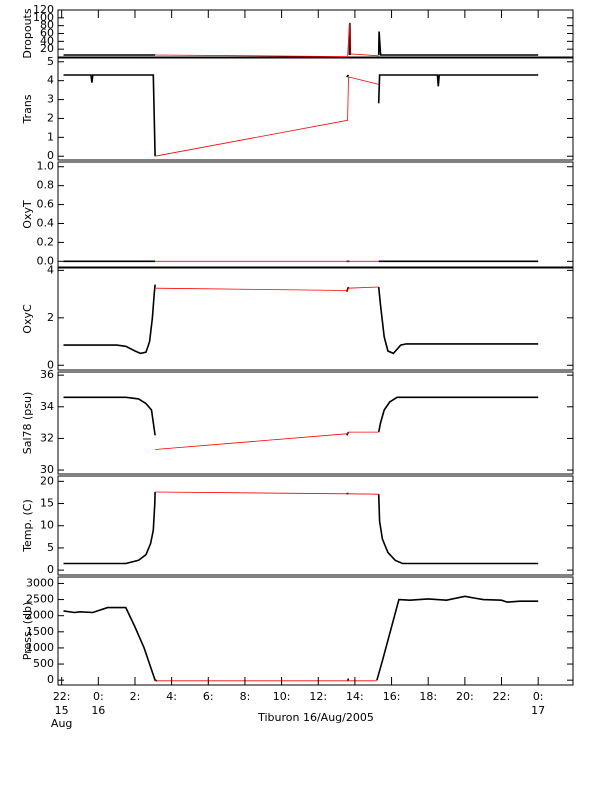 This screenshot has width=612, height=785. I want to click on x-tick-label: 12:, so click(318, 696).